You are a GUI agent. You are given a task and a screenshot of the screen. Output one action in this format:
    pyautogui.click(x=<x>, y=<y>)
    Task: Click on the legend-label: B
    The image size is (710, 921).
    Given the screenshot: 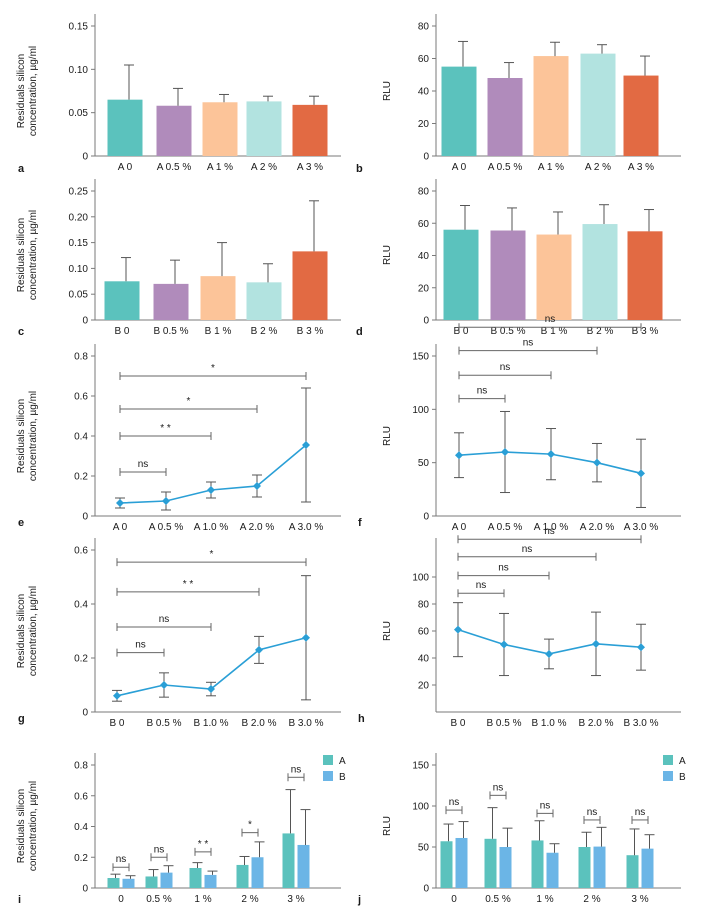 What is the action you would take?
    pyautogui.click(x=682, y=777)
    